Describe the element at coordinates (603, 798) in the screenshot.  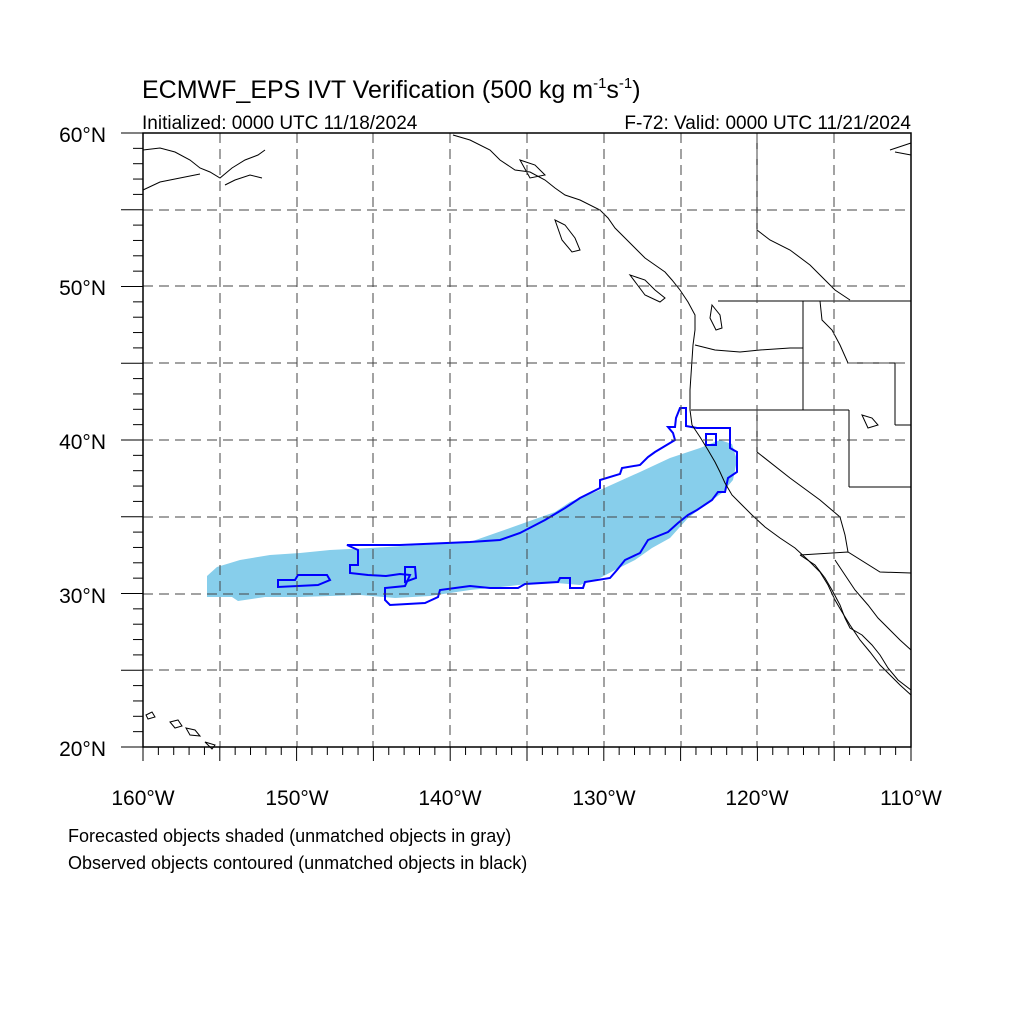
I see `lon-label-130w: 130°W` at that location.